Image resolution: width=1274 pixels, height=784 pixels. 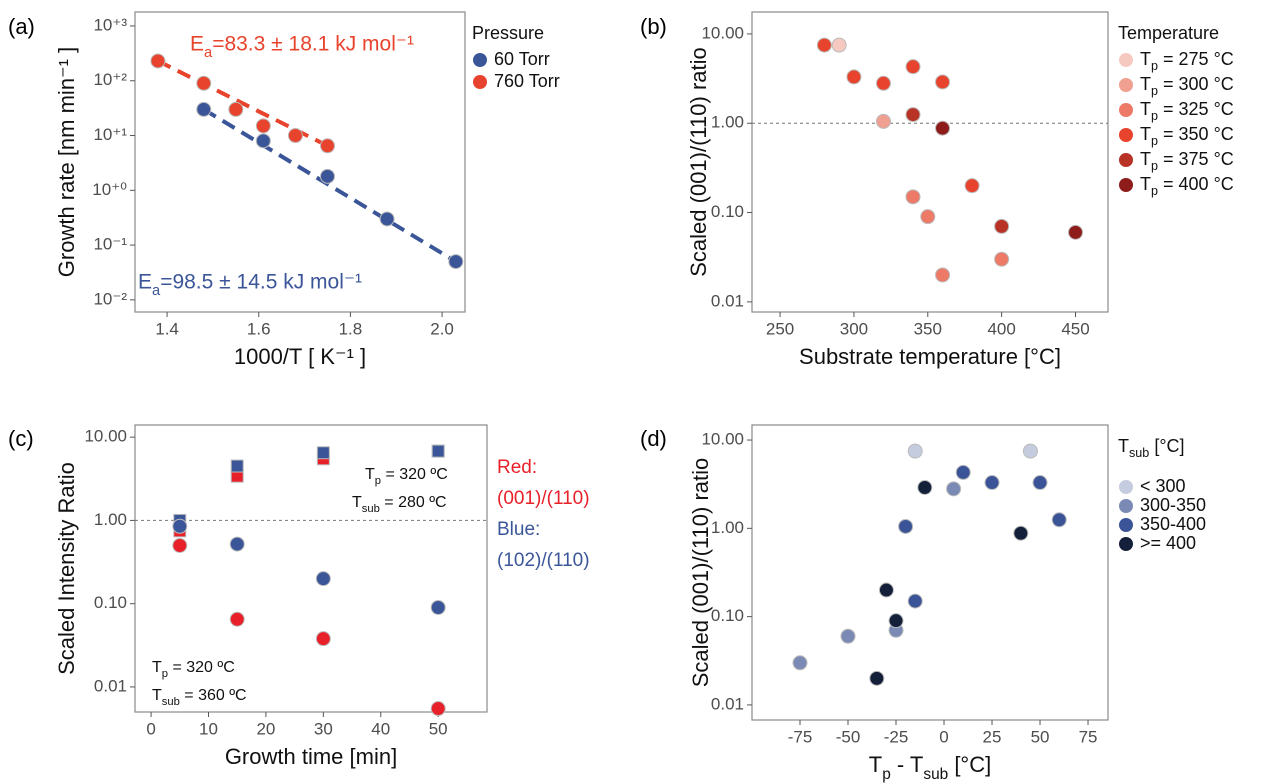 What do you see at coordinates (992, 736) in the screenshot?
I see `x-tick-label: 25` at bounding box center [992, 736].